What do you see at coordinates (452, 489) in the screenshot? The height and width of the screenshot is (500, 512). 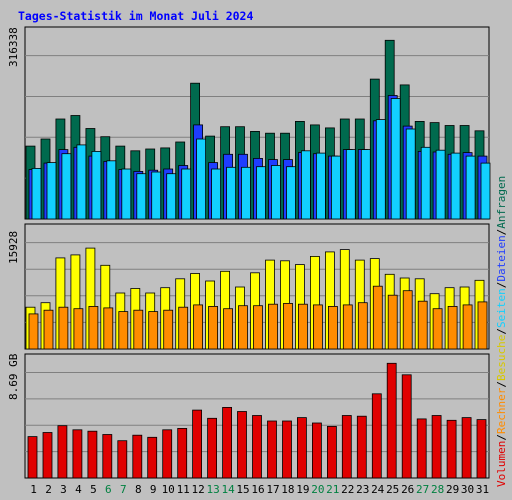 I see `x-tick-label: 29` at bounding box center [452, 489].